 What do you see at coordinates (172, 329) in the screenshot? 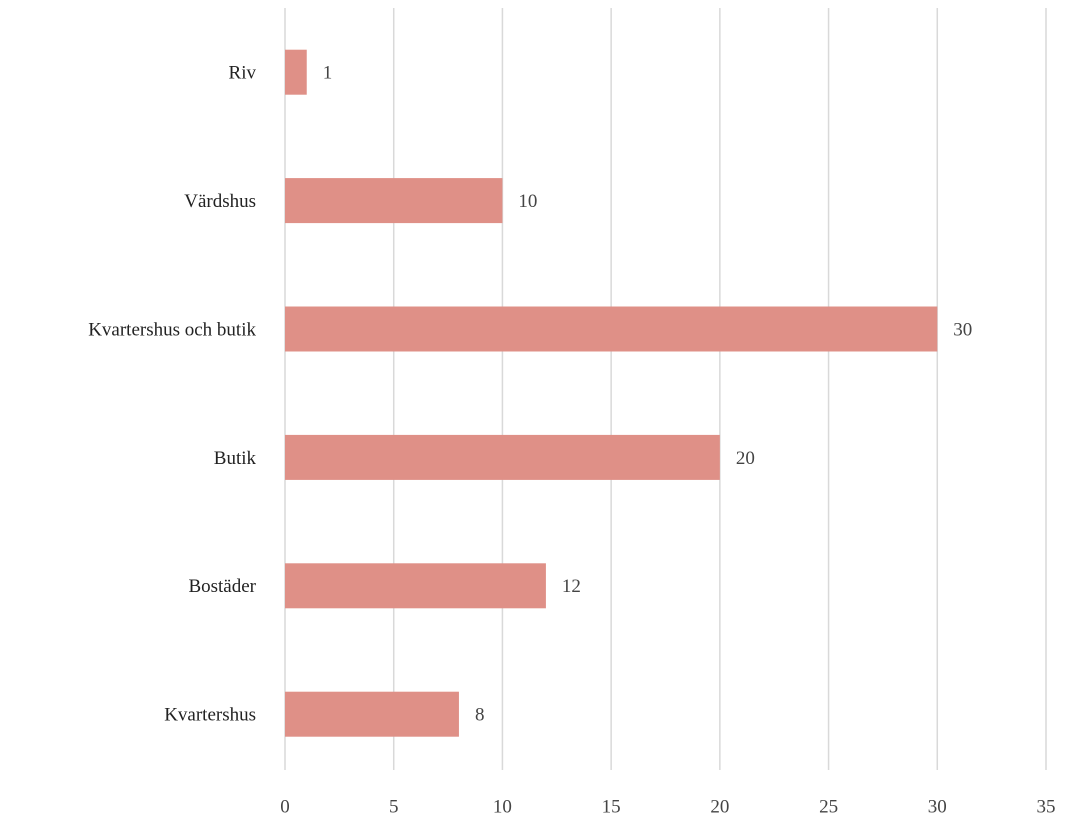
I see `y-tick-label: Kvartershus och butik` at bounding box center [172, 329].